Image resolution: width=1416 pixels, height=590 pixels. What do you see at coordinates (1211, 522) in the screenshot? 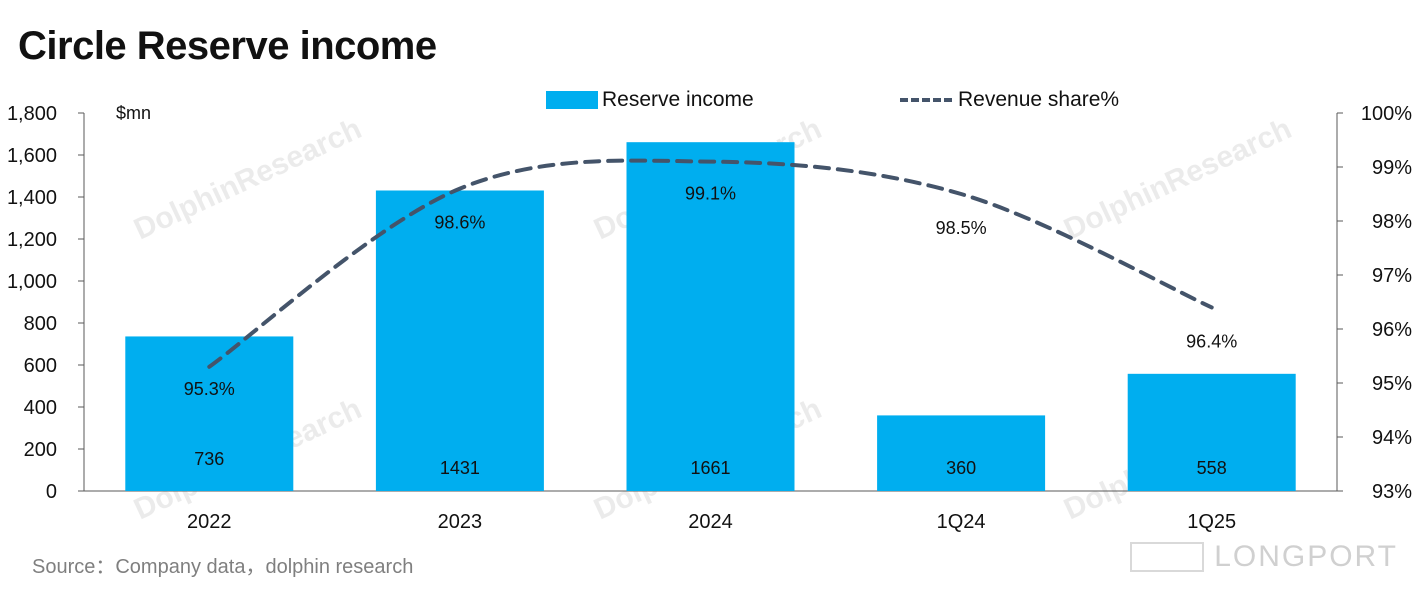
I see `x-tick-label: 1Q25` at bounding box center [1211, 522].